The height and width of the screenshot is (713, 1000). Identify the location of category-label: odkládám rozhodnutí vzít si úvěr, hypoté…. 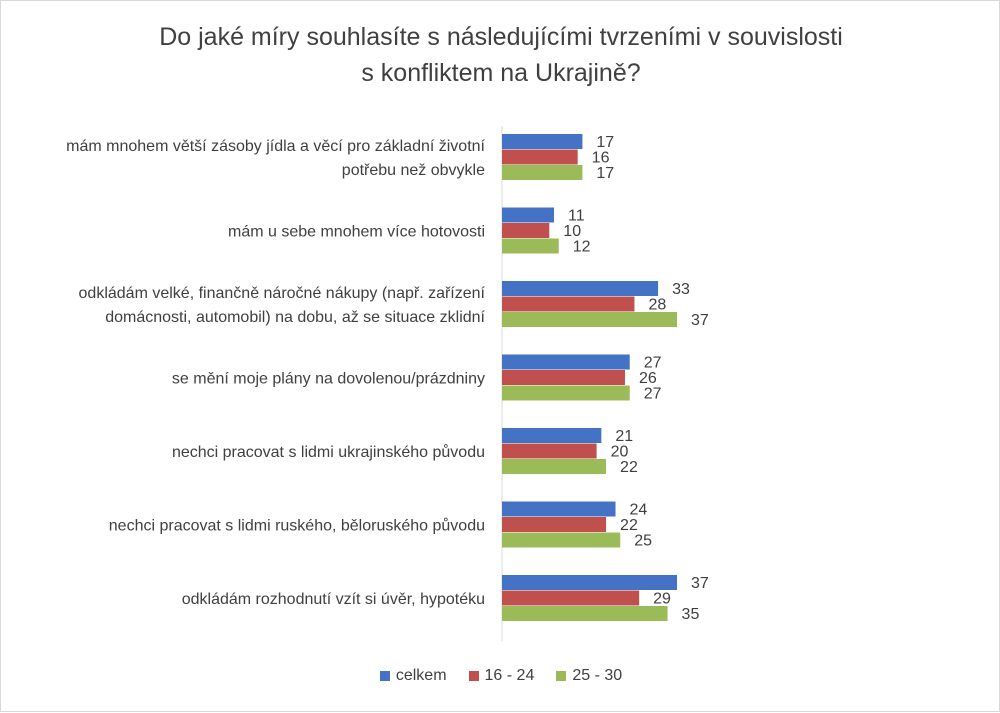
(333, 599).